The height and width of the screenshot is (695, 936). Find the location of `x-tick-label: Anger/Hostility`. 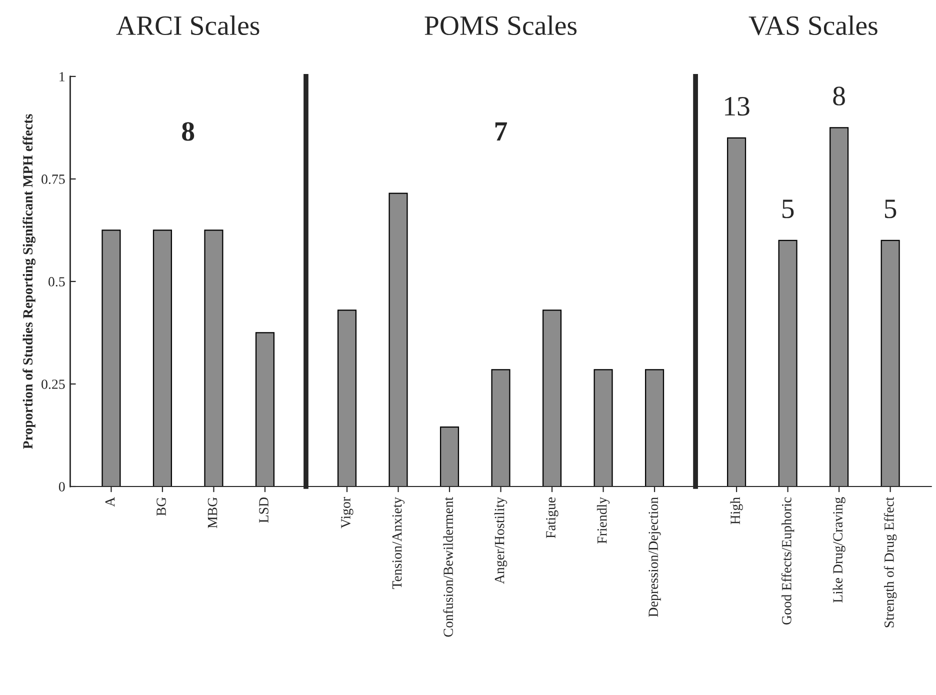

x-tick-label: Anger/Hostility is located at coordinates (501, 540).